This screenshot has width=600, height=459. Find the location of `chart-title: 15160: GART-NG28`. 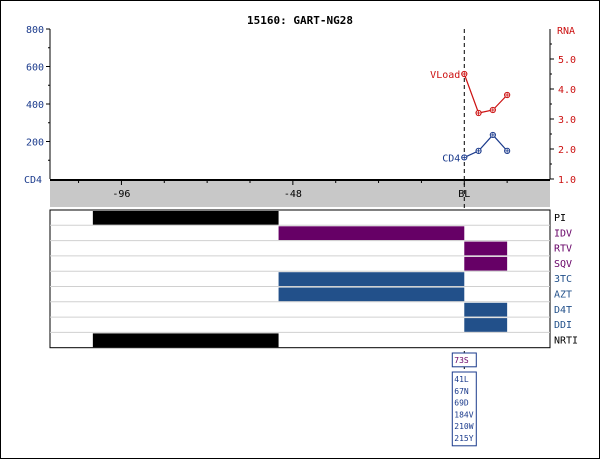

chart-title: 15160: GART-NG28 is located at coordinates (300, 20).